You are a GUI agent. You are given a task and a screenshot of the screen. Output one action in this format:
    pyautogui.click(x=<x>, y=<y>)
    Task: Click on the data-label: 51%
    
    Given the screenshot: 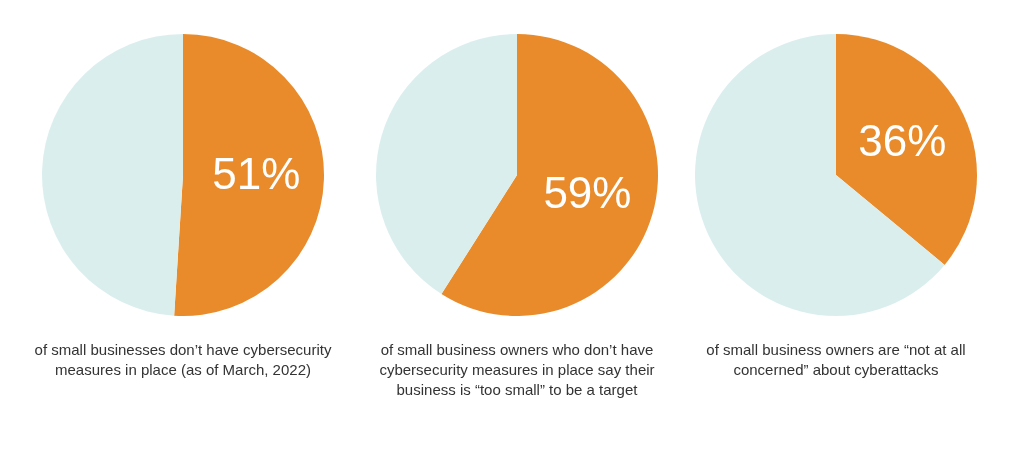 What is the action you would take?
    pyautogui.click(x=256, y=174)
    